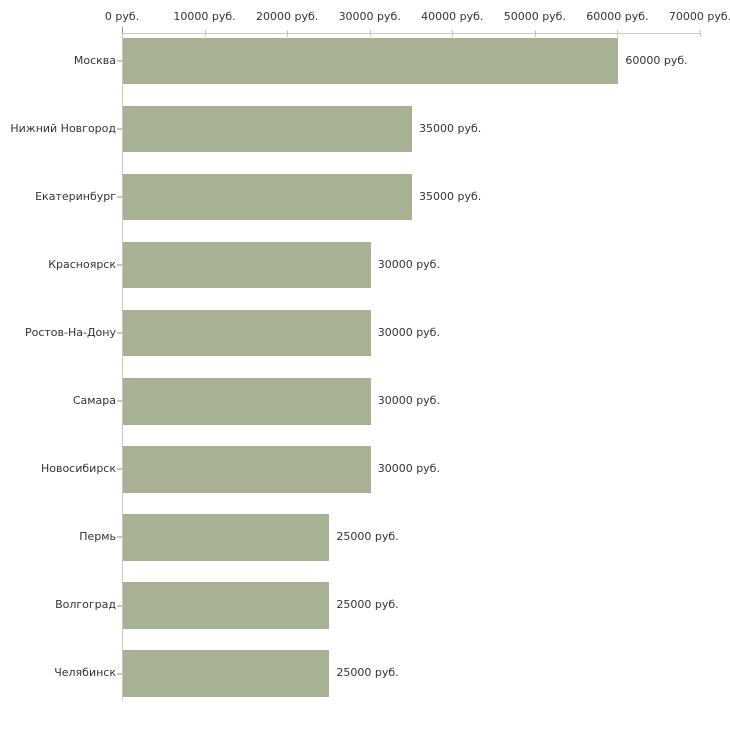 The width and height of the screenshot is (730, 730). What do you see at coordinates (452, 16) in the screenshot?
I see `x-axis-tick-label: 40000 руб.` at bounding box center [452, 16].